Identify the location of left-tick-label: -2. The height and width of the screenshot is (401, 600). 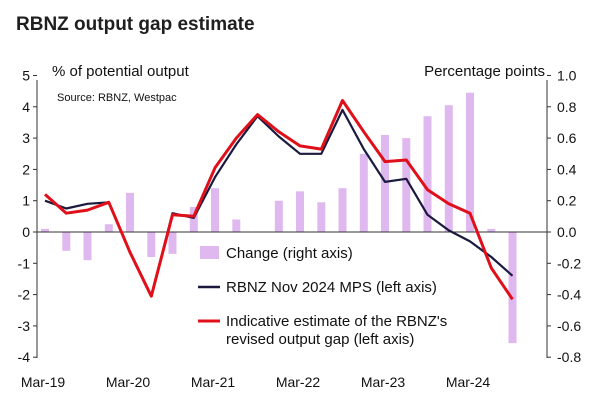
(24, 295).